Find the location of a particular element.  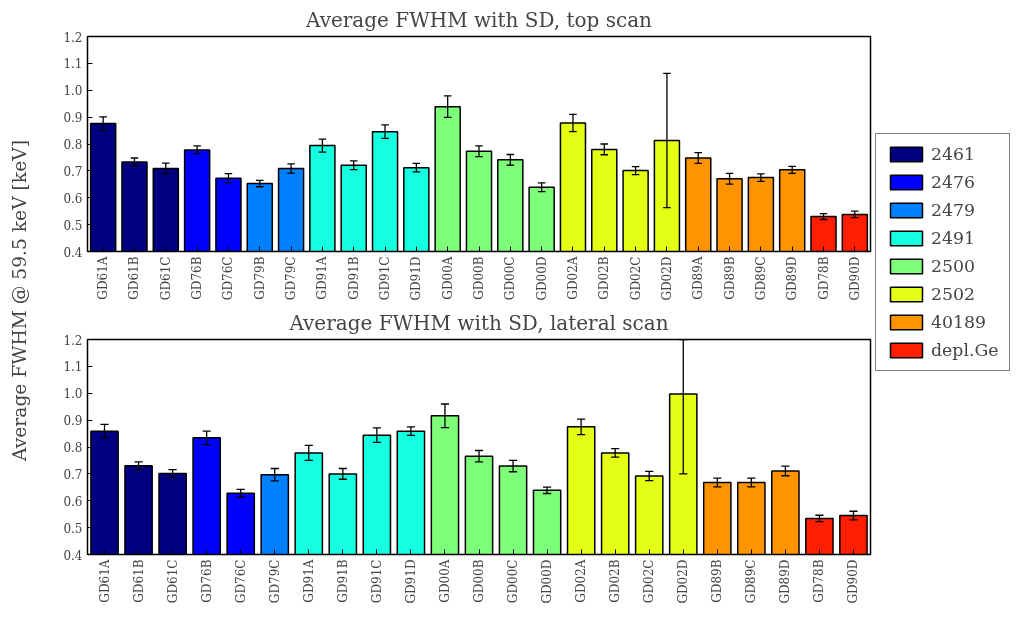

legend-label: 2476 is located at coordinates (953, 182).